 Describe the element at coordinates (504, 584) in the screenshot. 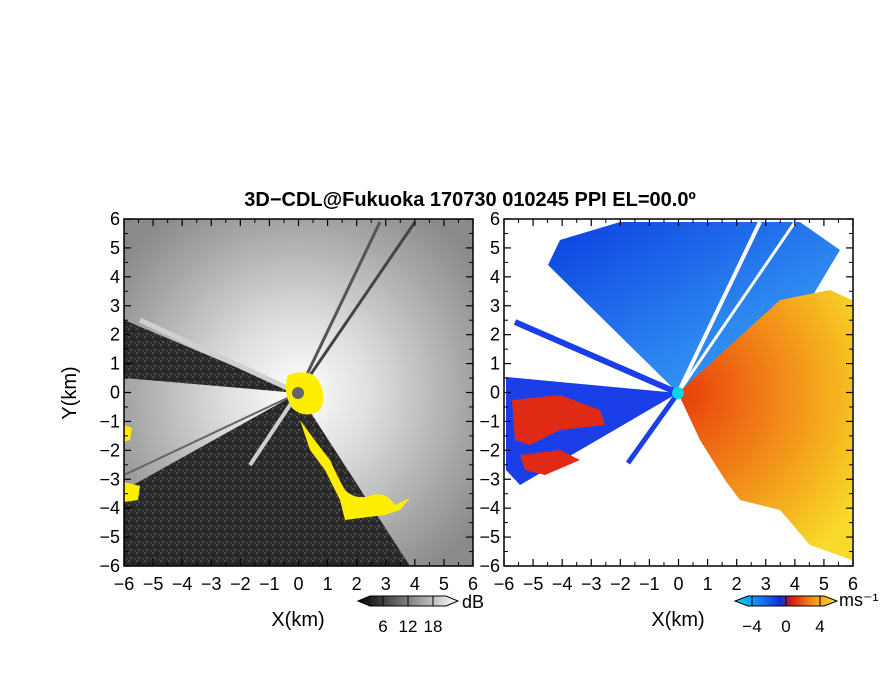

I see `right-xtick-label: −6` at that location.